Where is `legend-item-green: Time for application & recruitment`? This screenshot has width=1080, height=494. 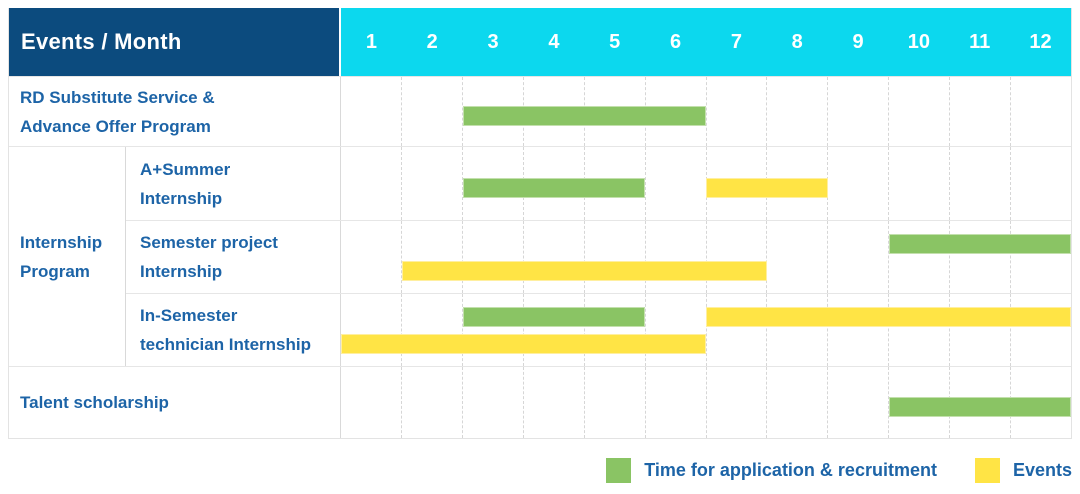 legend-item-green: Time for application & recruitment is located at coordinates (771, 470).